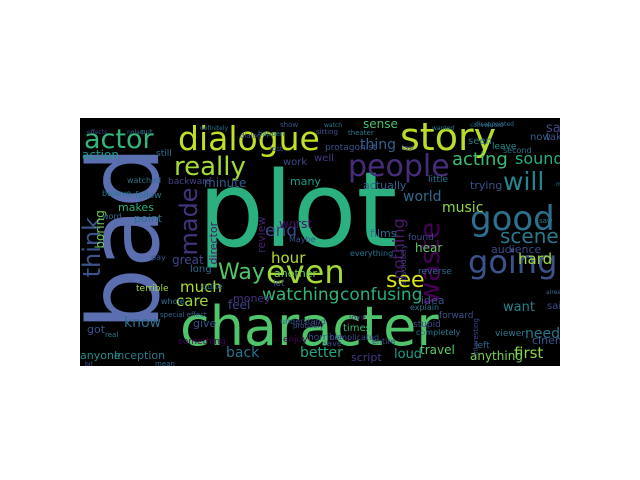  What do you see at coordinates (100, 155) in the screenshot?
I see `word-action: action` at bounding box center [100, 155].